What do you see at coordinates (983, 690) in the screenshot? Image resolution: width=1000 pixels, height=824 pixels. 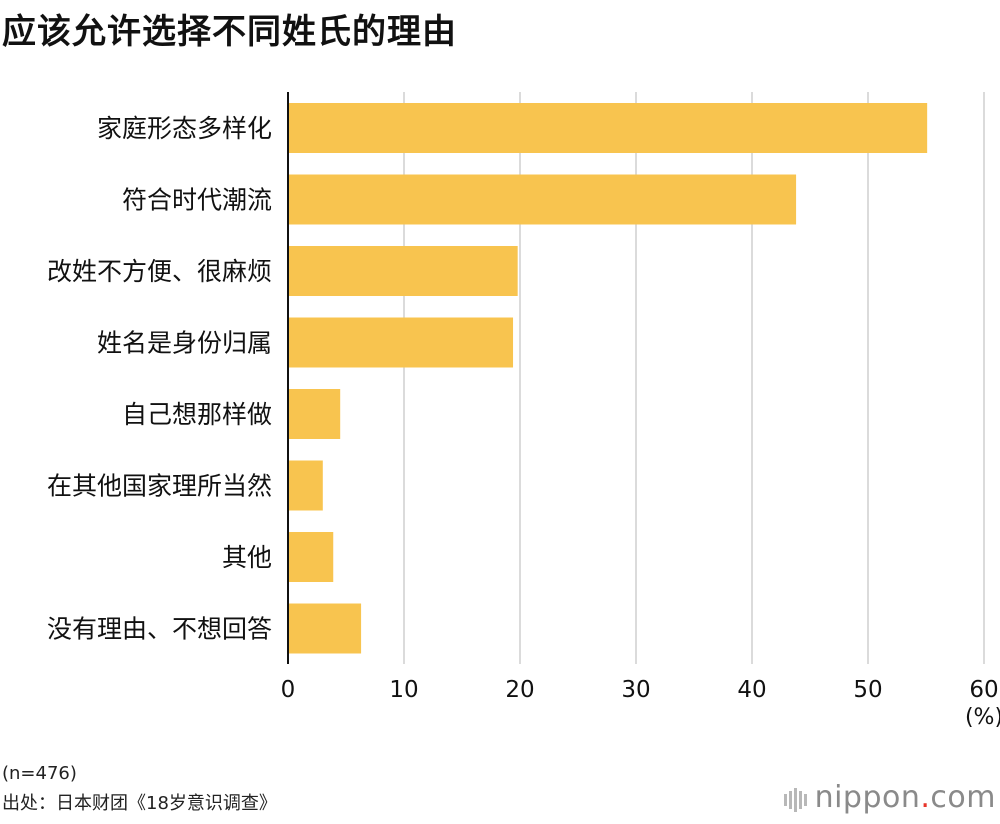 I see `x-tick-label-60: 60` at bounding box center [983, 690].